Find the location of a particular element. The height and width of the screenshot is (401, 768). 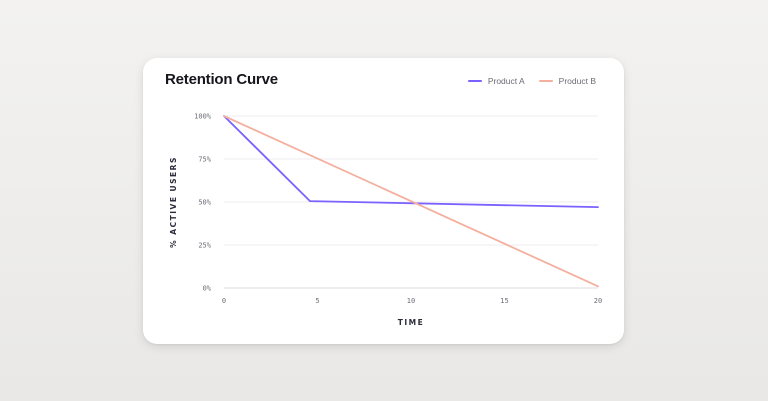

x-tick-label: 15 is located at coordinates (504, 301).